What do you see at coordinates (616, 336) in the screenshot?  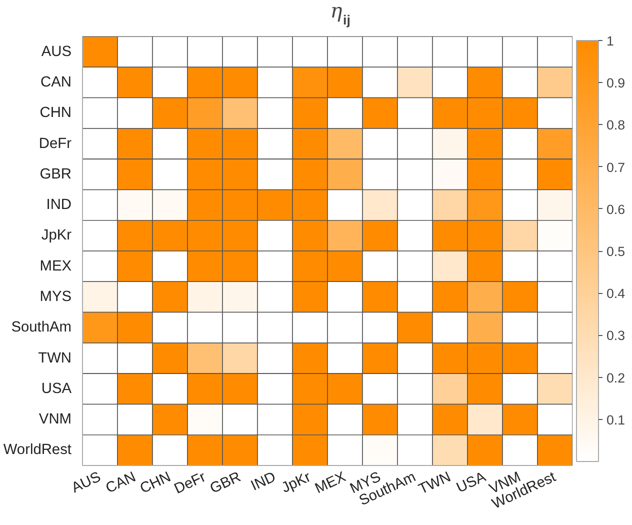 I see `color-bar-label: 0.3` at bounding box center [616, 336].